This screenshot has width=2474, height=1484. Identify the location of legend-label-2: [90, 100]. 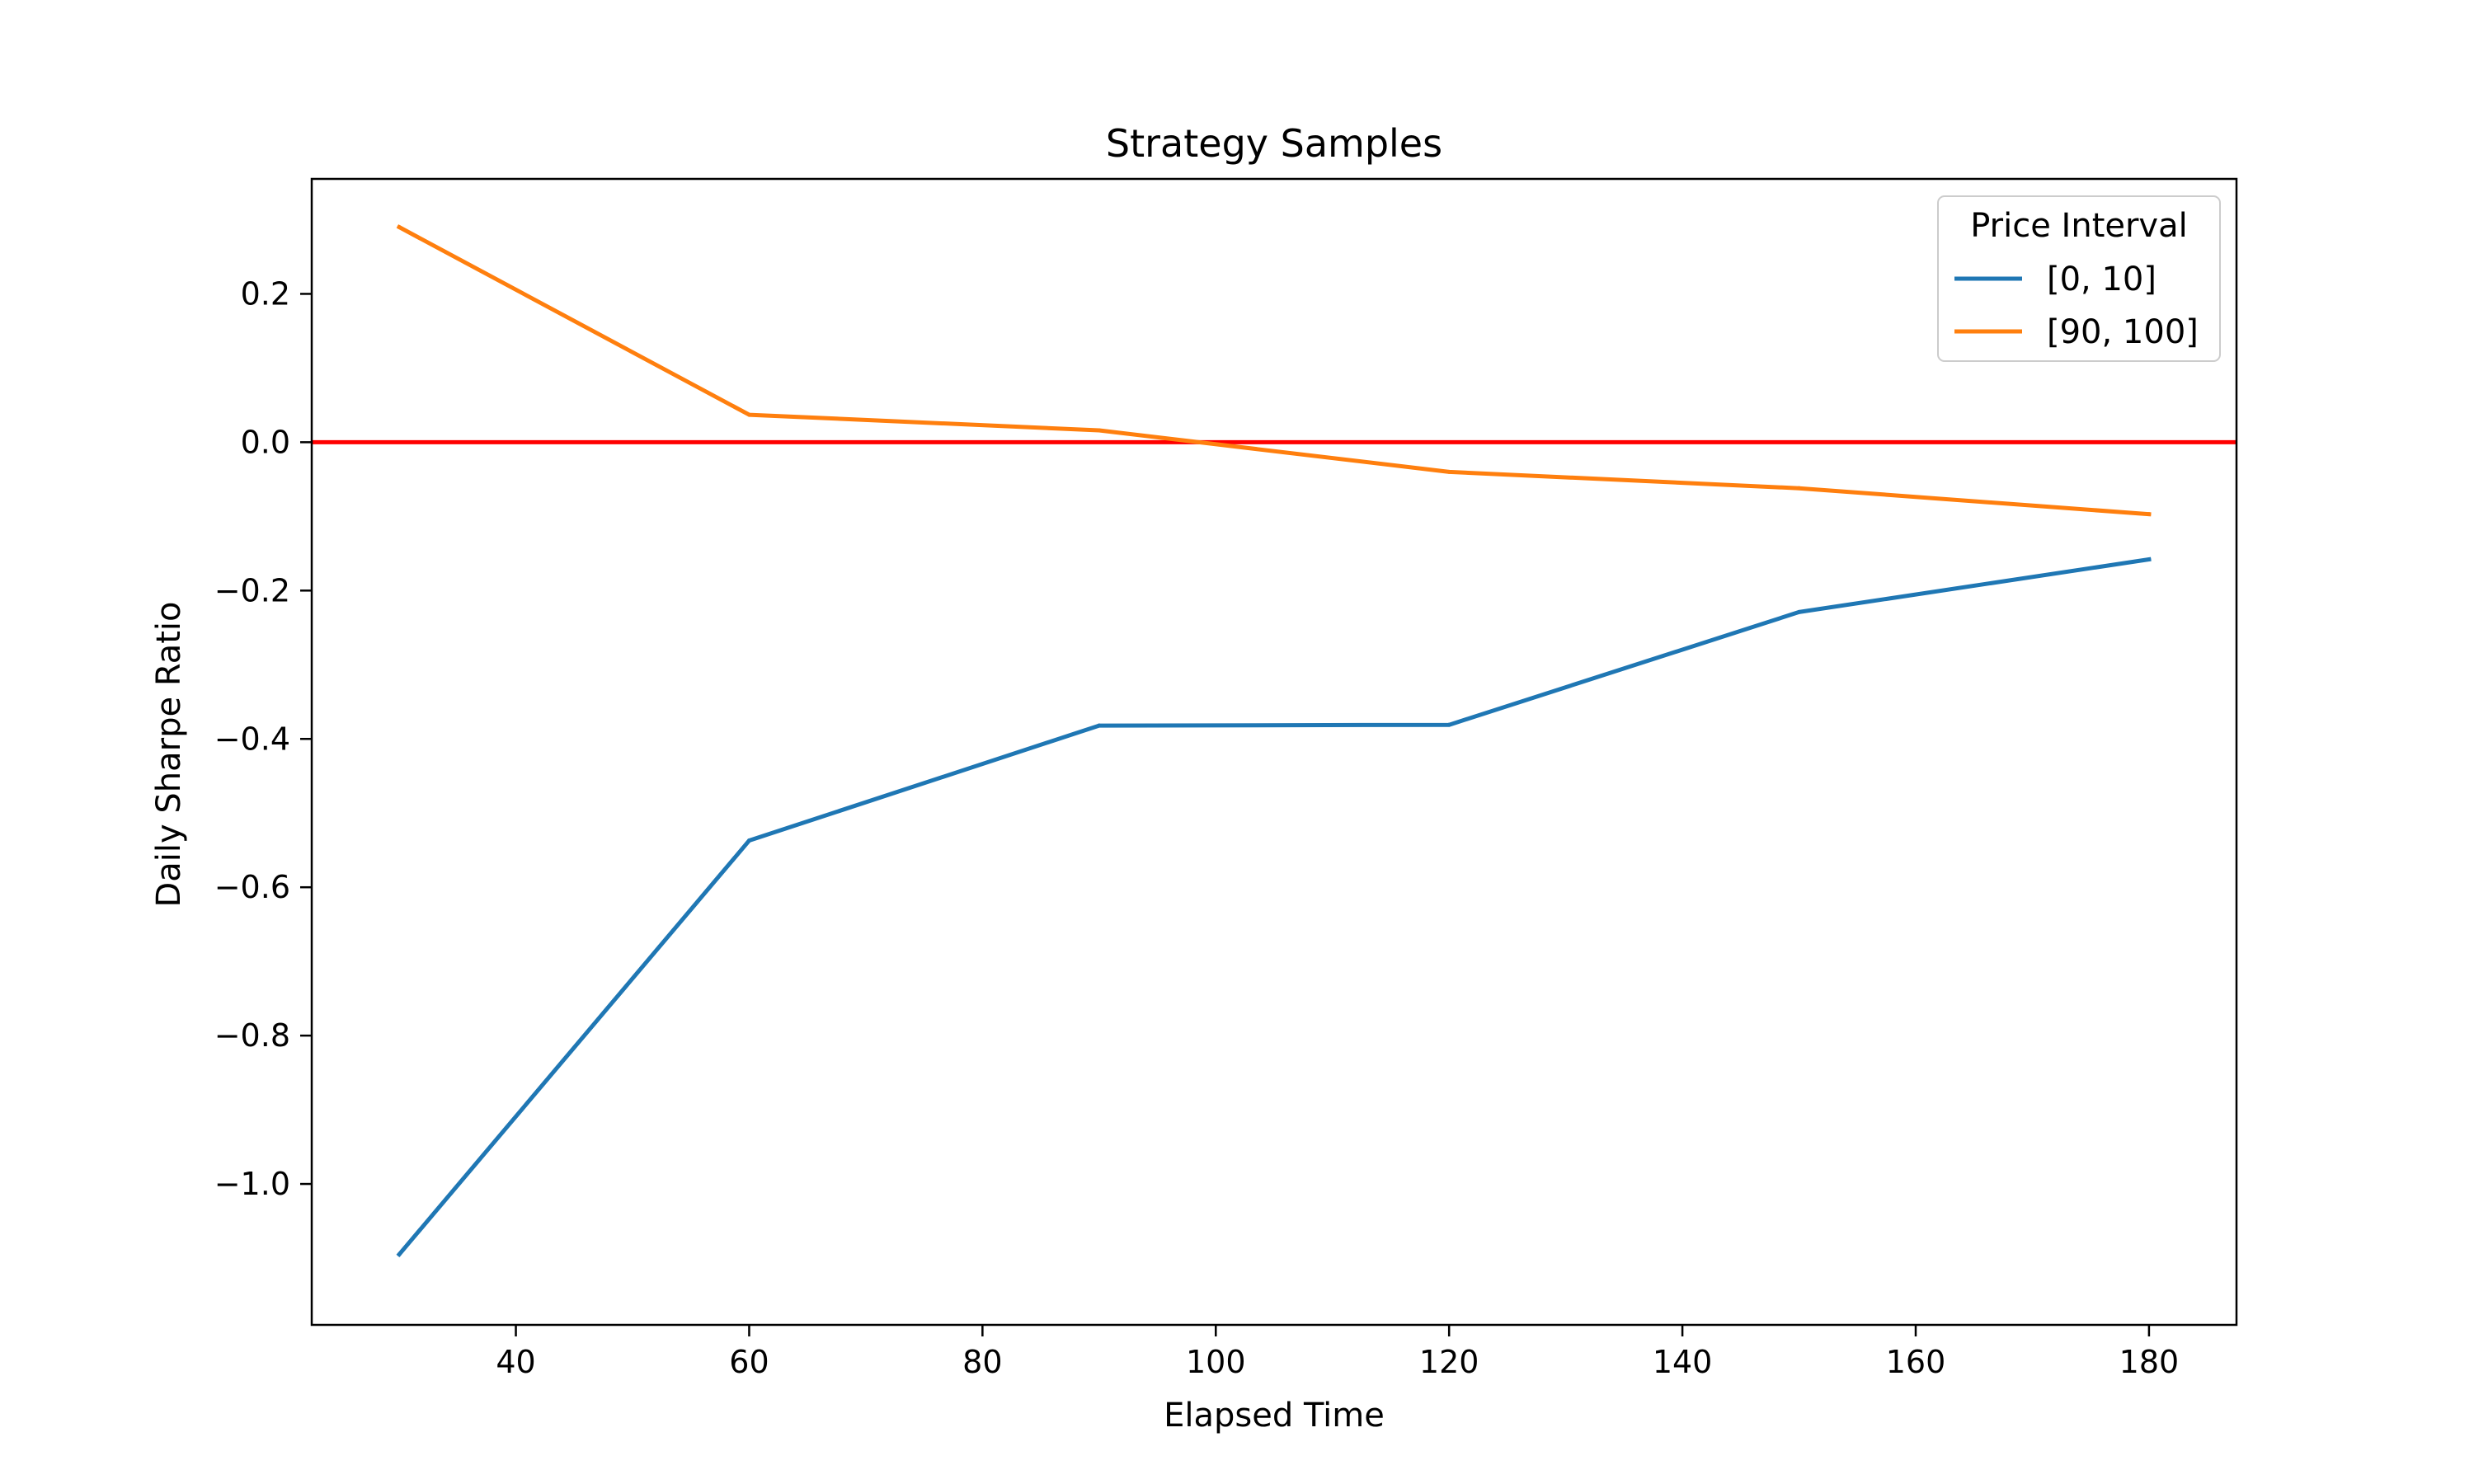
(2123, 332).